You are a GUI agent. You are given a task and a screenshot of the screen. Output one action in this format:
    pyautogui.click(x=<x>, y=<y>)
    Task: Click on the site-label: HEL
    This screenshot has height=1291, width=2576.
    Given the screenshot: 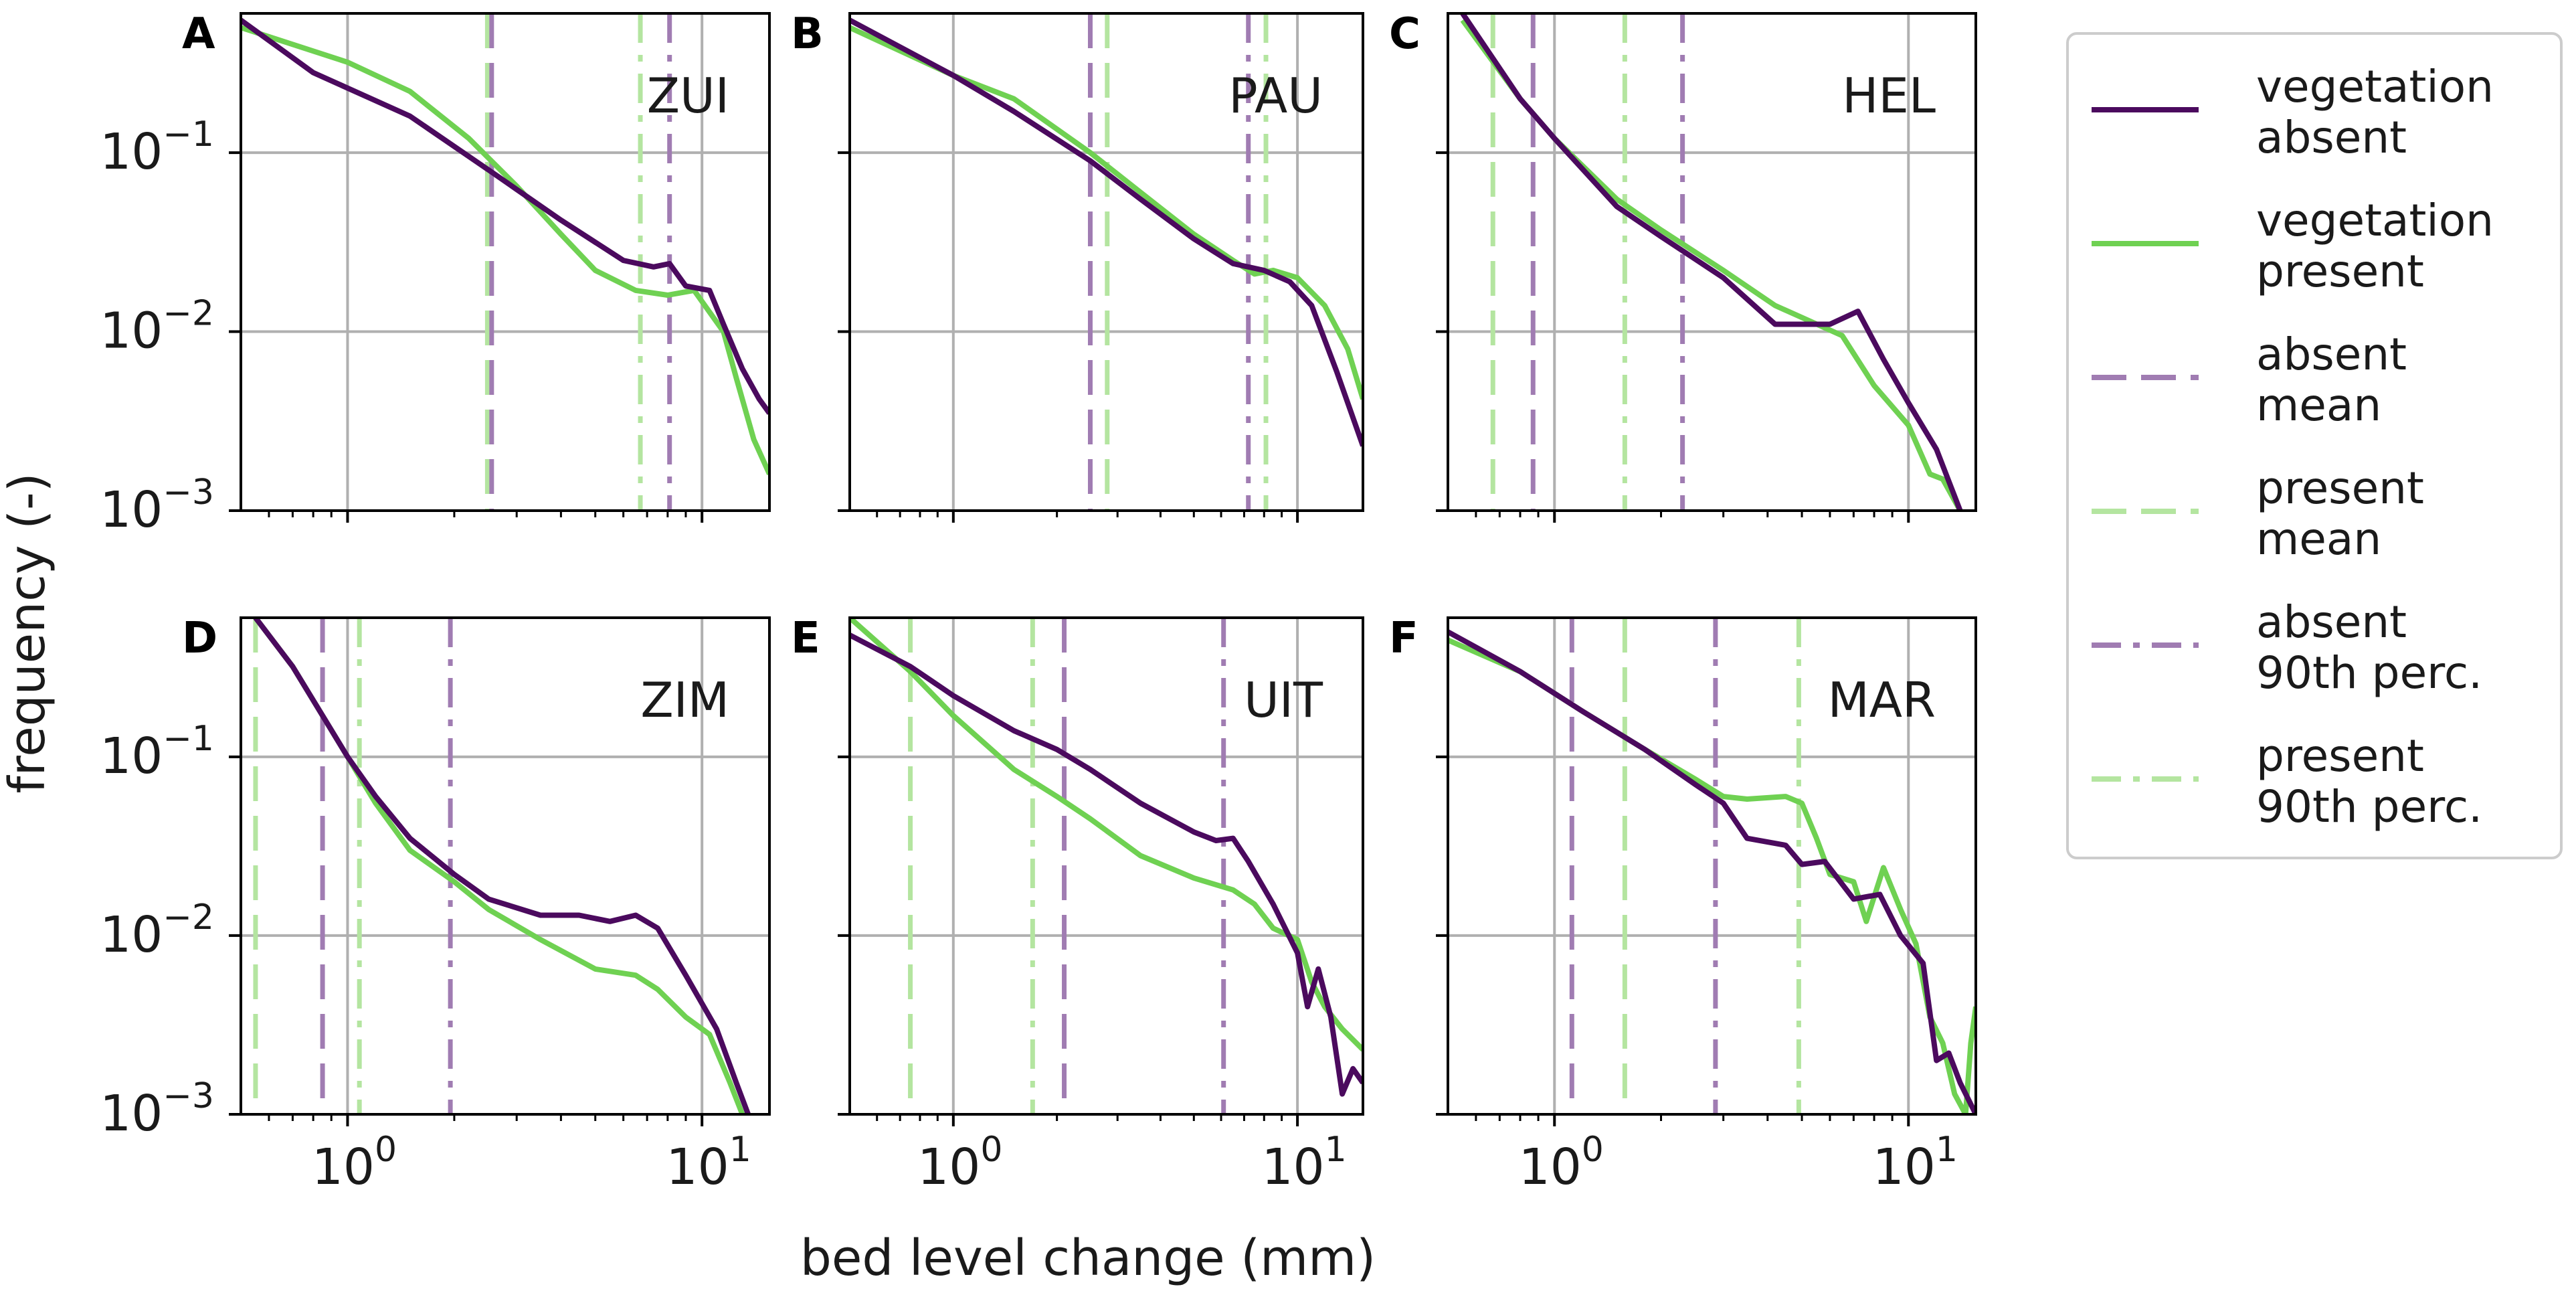 What is the action you would take?
    pyautogui.click(x=1889, y=96)
    